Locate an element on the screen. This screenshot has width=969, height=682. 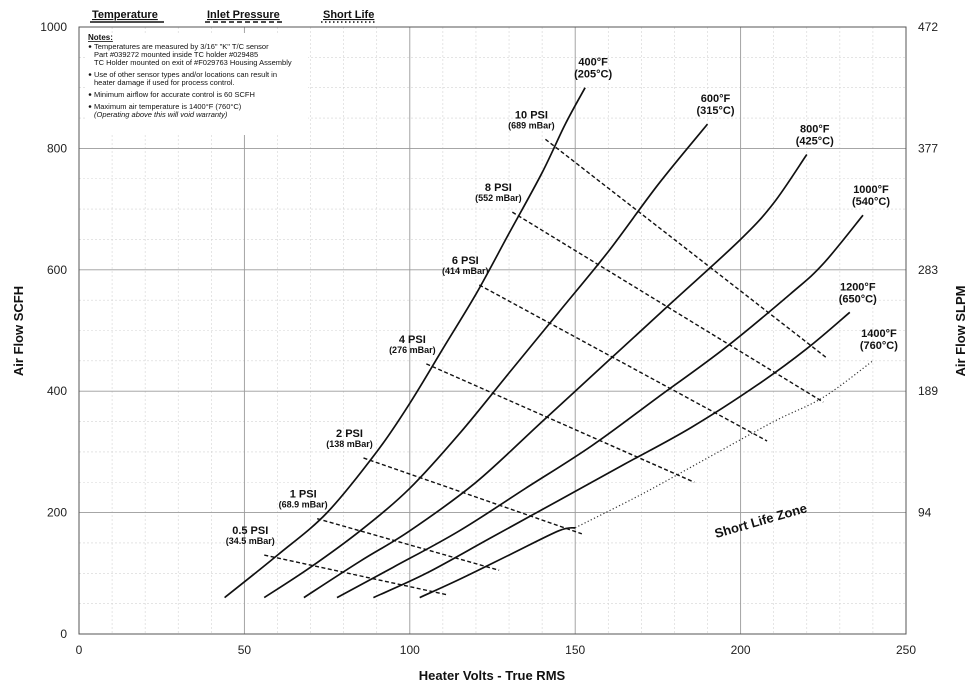
temperature-label: 1200°F is located at coordinates (858, 287).